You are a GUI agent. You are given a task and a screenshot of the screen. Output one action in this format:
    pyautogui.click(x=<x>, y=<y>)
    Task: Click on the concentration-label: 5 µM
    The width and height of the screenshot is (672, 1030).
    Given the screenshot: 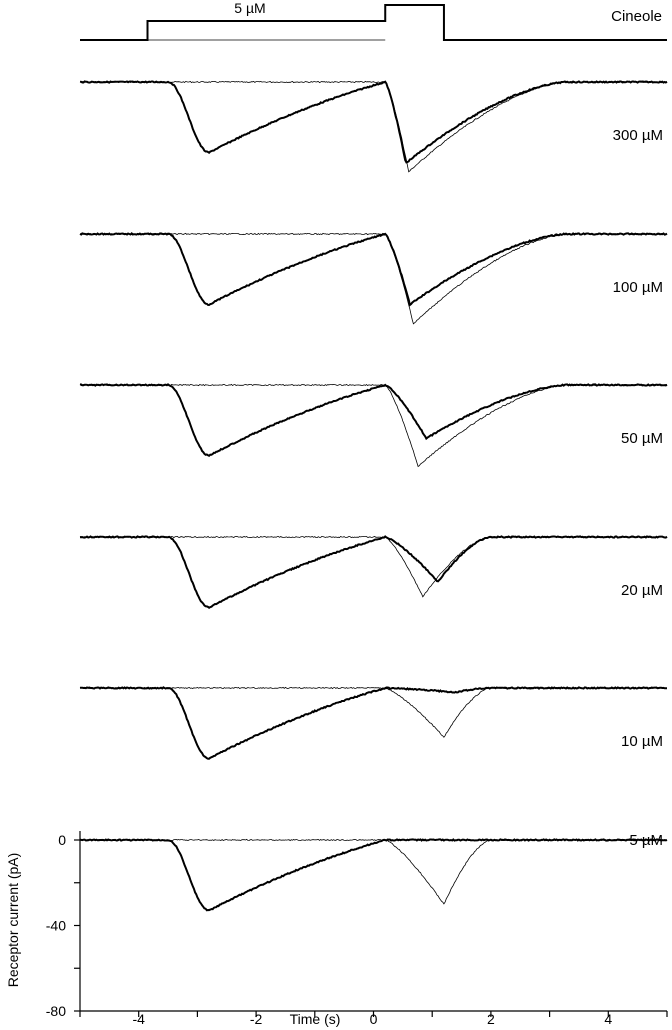 What is the action you would take?
    pyautogui.click(x=646, y=840)
    